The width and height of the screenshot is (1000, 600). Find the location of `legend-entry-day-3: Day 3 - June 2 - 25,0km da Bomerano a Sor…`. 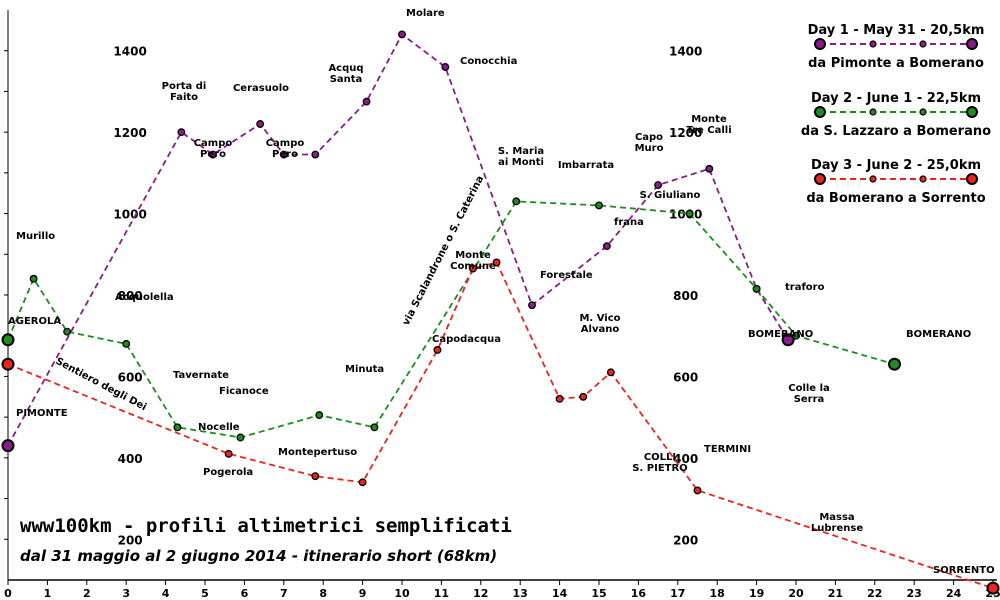

legend-entry-day-3: Day 3 - June 2 - 25,0km da Bomerano a Sor… is located at coordinates (895, 182).